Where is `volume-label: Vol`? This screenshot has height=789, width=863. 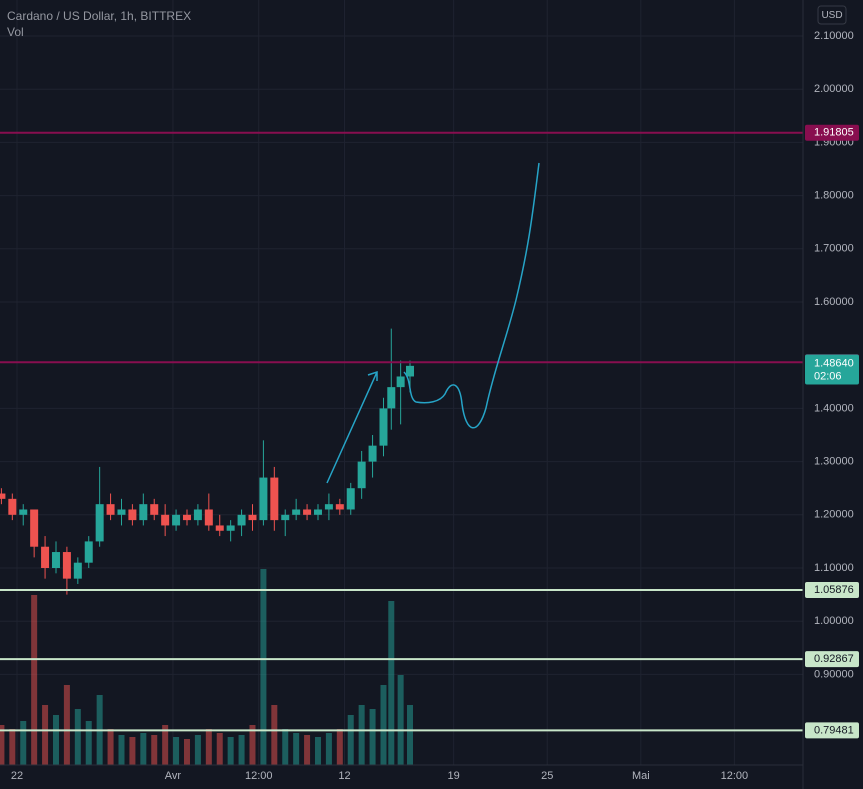
volume-label: Vol is located at coordinates (15, 32).